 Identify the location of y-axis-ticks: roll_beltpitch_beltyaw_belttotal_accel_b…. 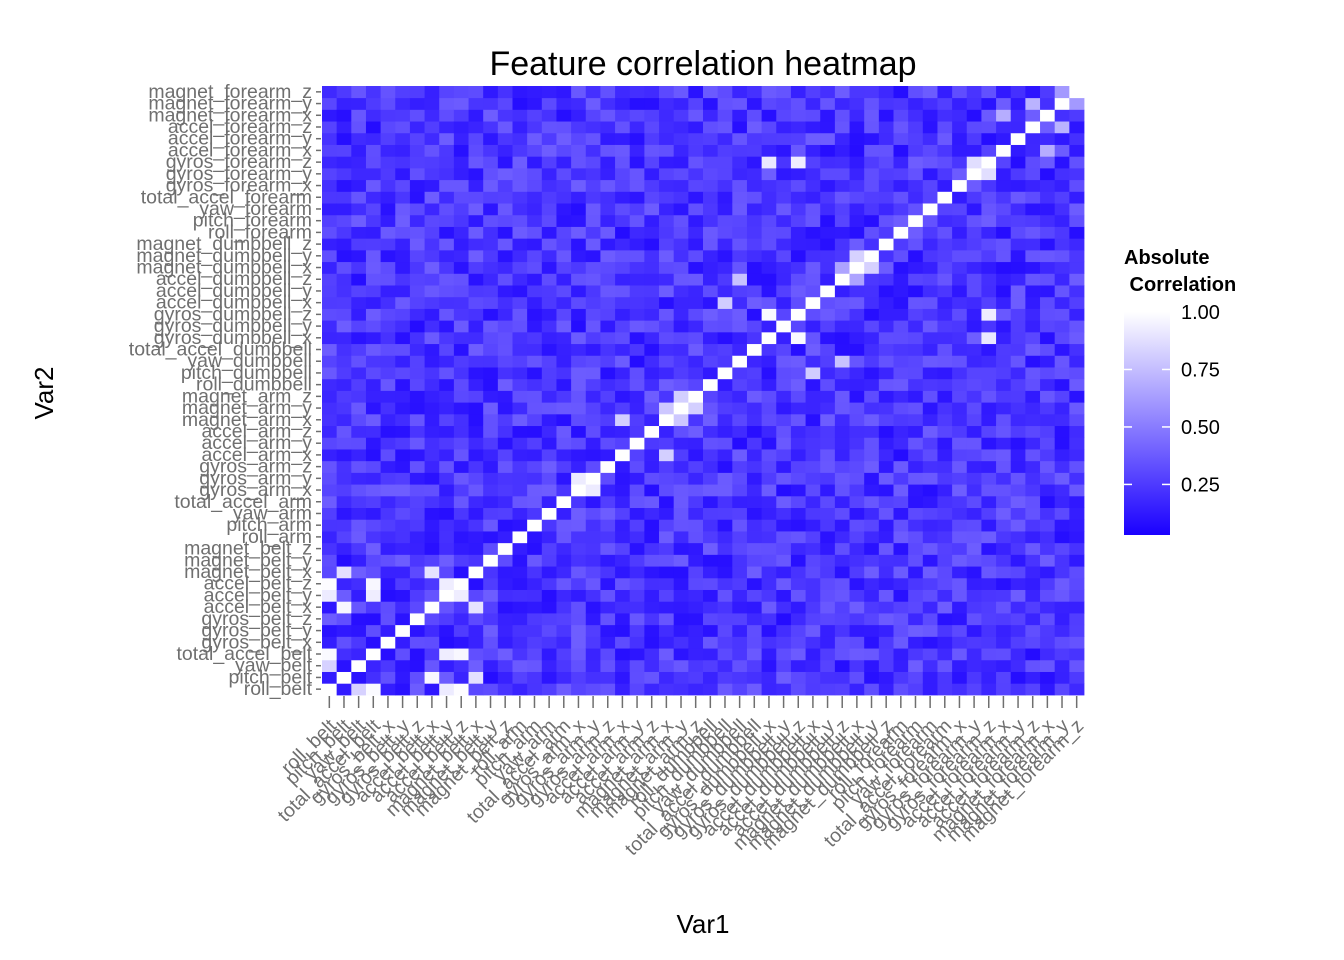
(225, 390).